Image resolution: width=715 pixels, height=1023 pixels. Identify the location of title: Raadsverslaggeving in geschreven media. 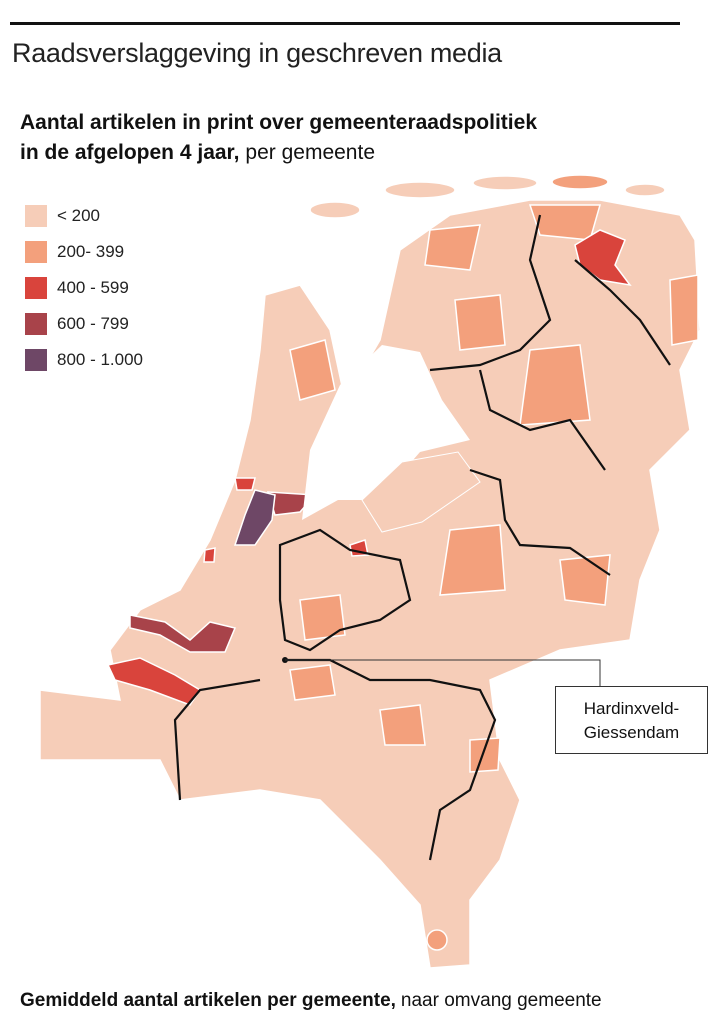
(257, 53).